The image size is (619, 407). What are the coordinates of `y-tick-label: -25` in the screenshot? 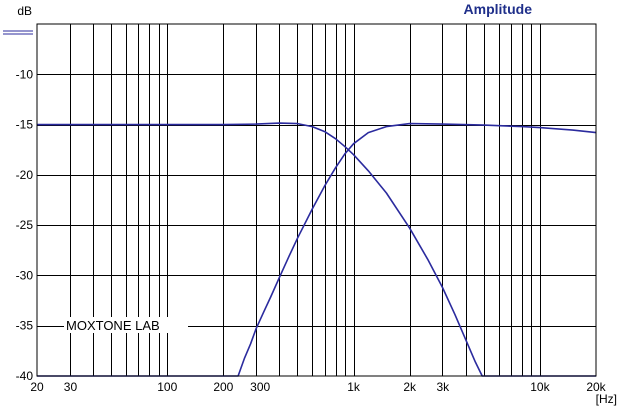 It's located at (25, 225).